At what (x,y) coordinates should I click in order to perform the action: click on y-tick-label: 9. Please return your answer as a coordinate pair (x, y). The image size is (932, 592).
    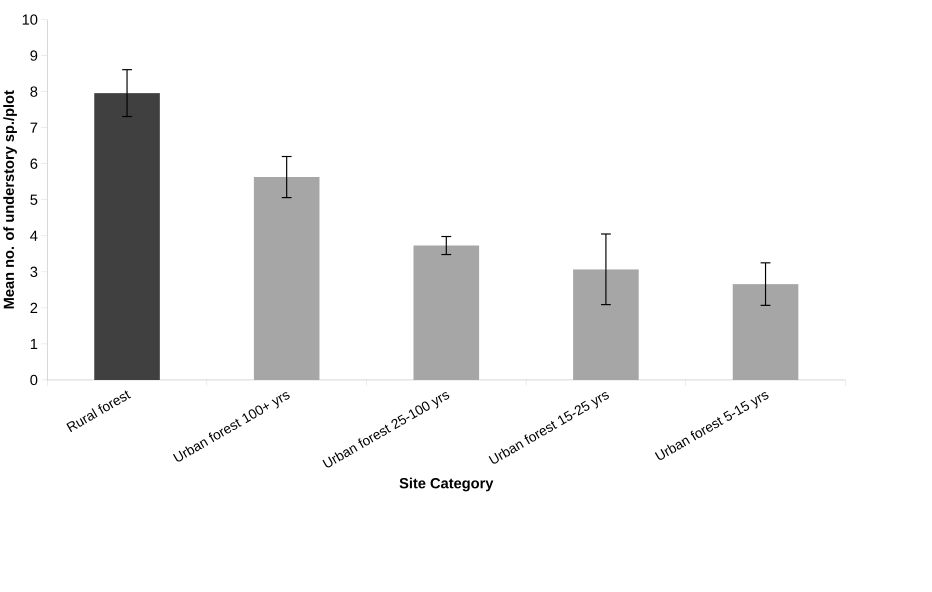
    Looking at the image, I should click on (34, 55).